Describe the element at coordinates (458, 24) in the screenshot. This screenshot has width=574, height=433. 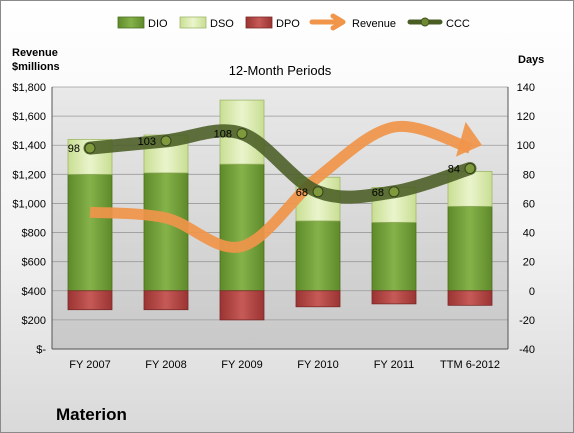
I see `legend-label-ccc: CCC` at that location.